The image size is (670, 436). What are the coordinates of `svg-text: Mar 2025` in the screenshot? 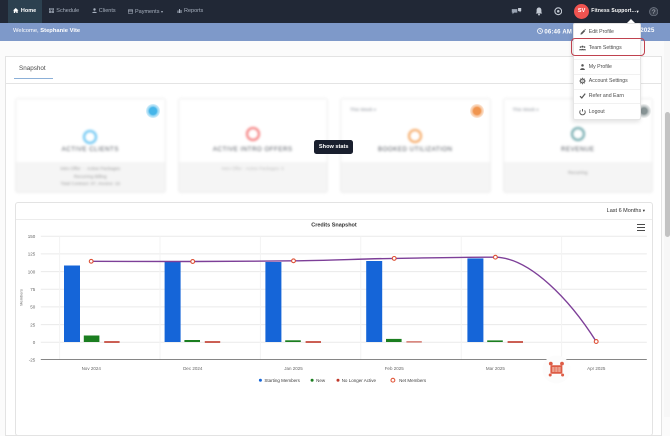 It's located at (496, 368).